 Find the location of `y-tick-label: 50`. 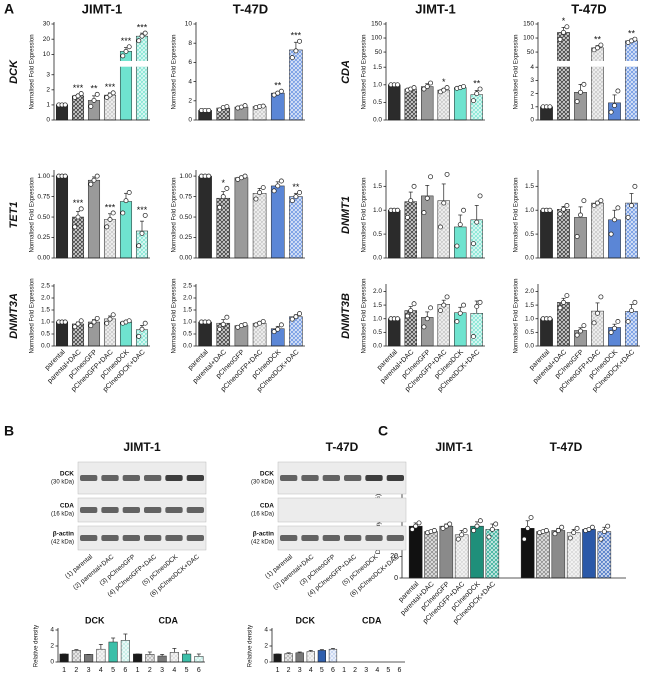

y-tick-label: 50 is located at coordinates (531, 52).